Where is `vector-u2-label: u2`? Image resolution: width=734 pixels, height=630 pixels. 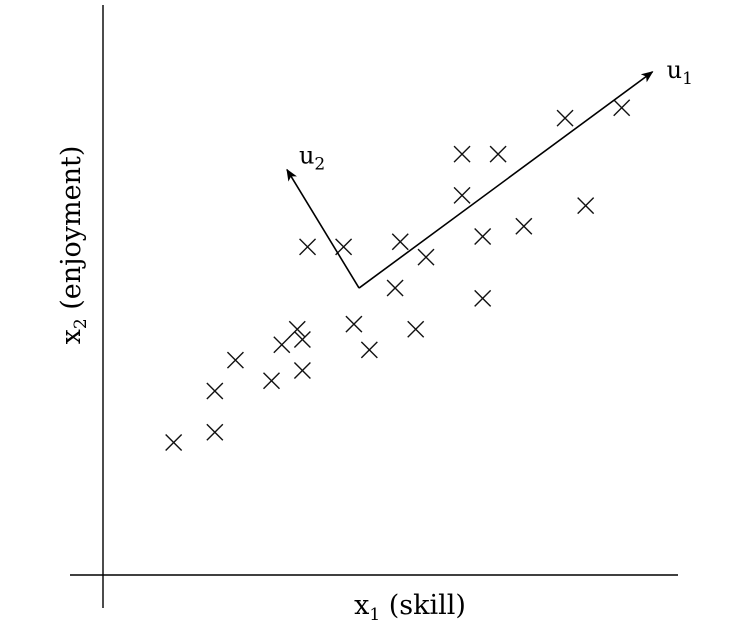 vector-u2-label: u2 is located at coordinates (312, 158).